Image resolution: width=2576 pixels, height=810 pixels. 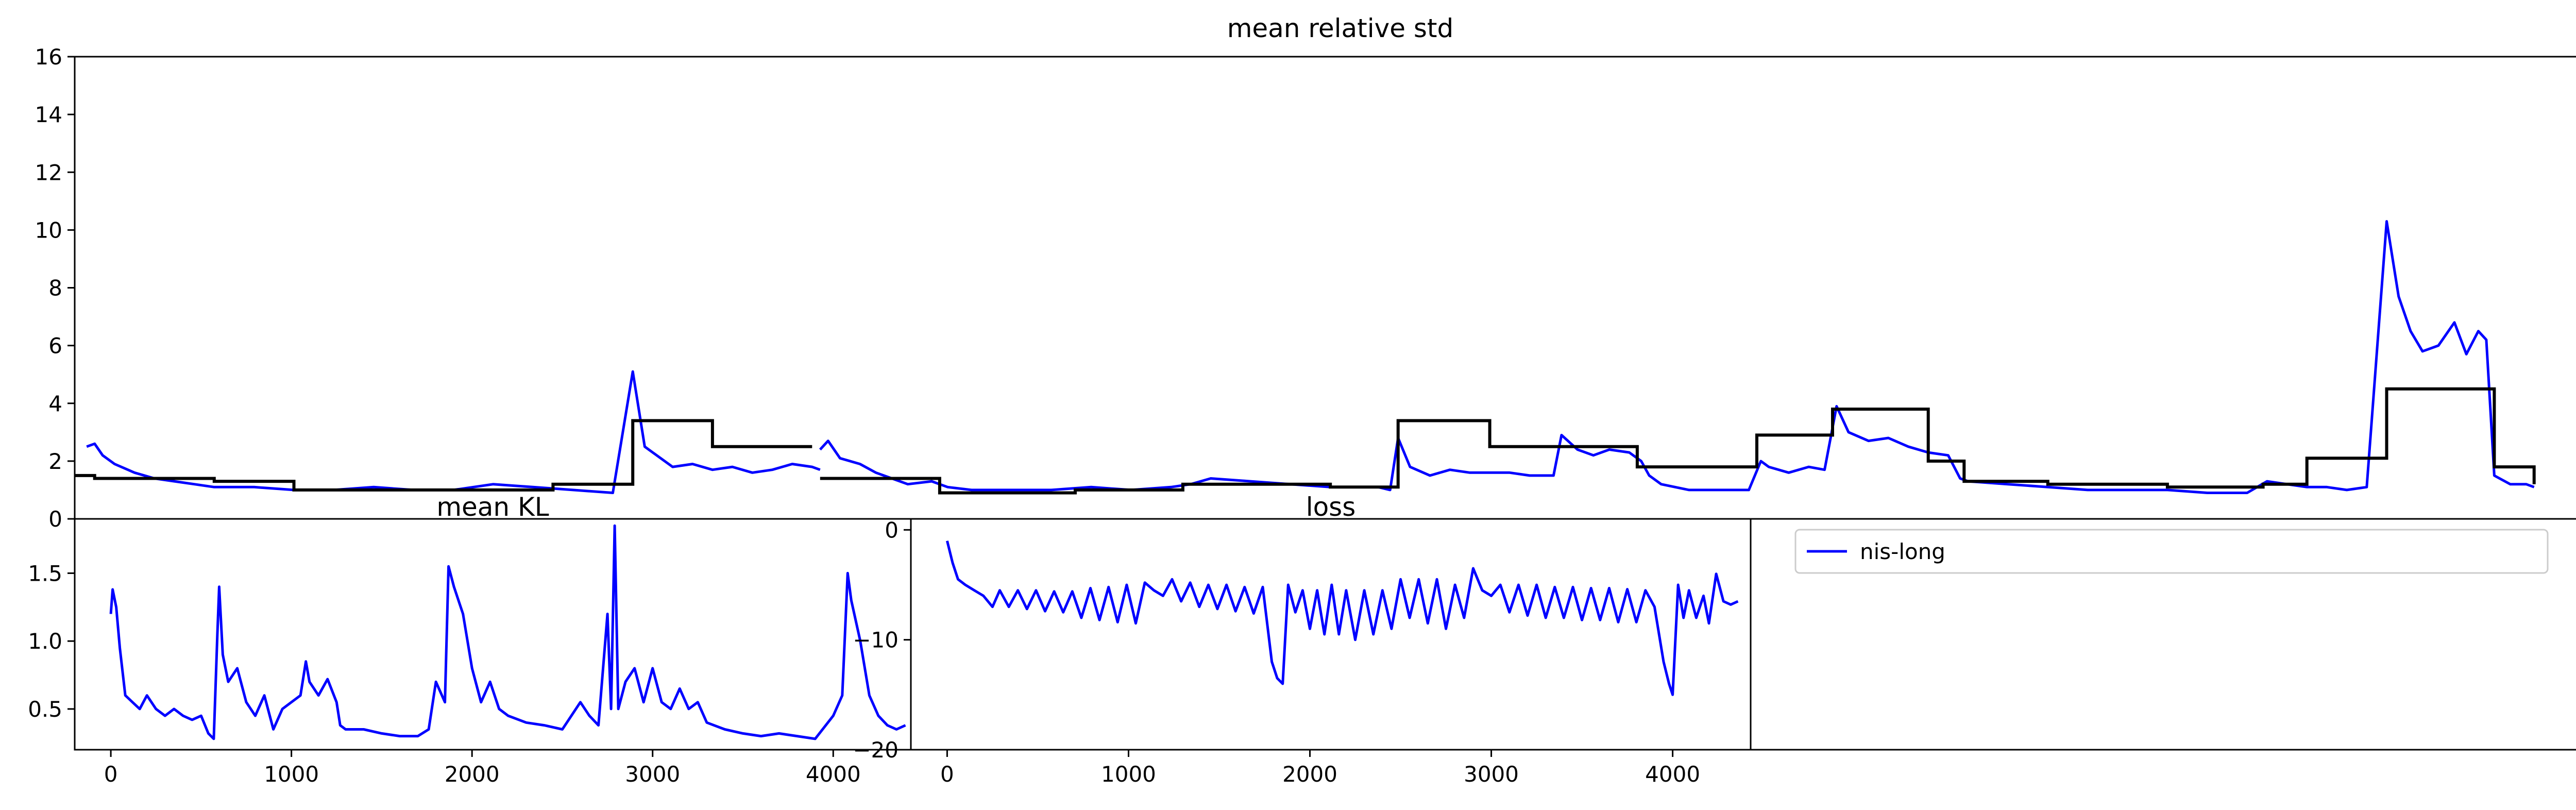 I want to click on loss-ytick-label-1: −10, so click(x=876, y=640).